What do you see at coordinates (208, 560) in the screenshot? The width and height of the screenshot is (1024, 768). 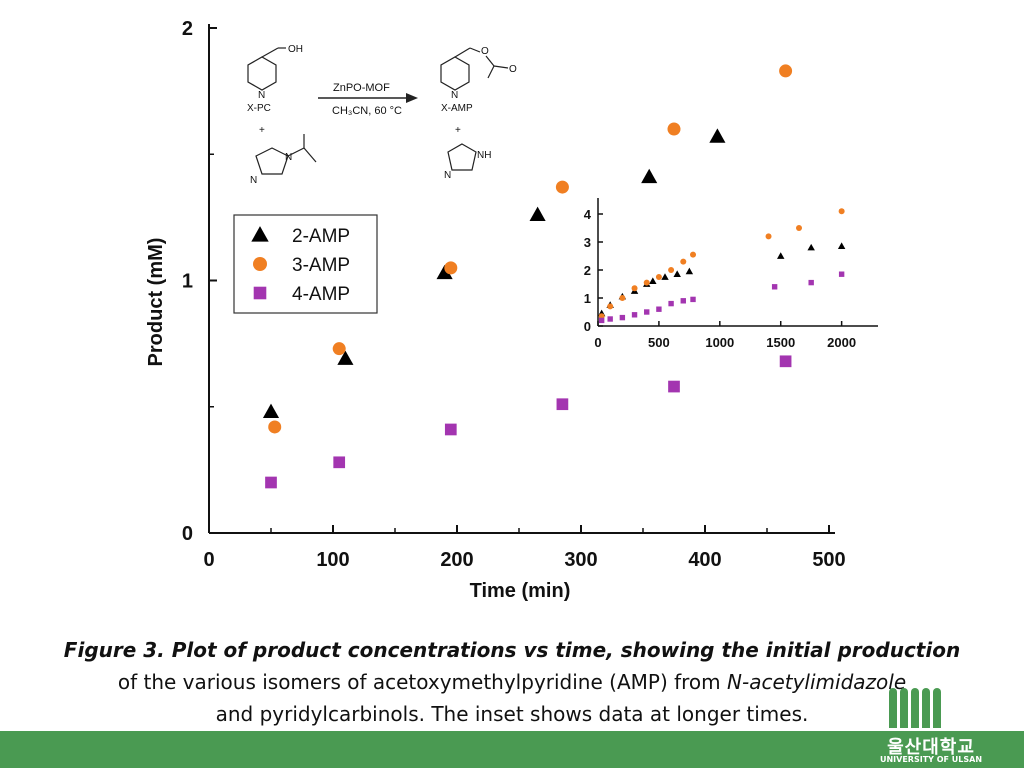 I see `x-tick-label: 0` at bounding box center [208, 560].